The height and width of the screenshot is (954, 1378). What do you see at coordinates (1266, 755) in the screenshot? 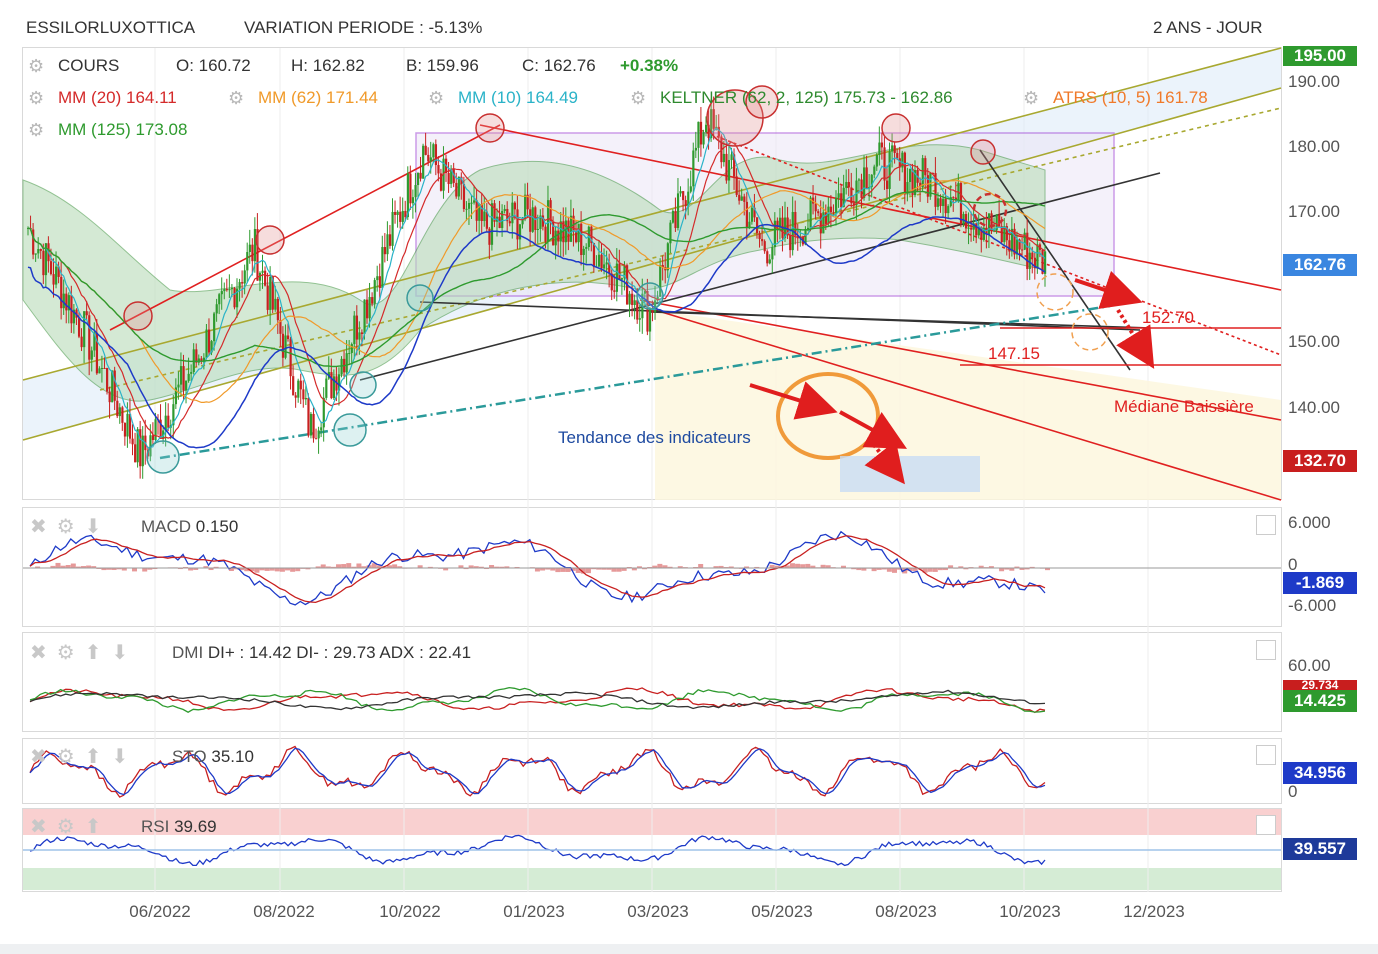
I see `sto-checkbox` at bounding box center [1266, 755].